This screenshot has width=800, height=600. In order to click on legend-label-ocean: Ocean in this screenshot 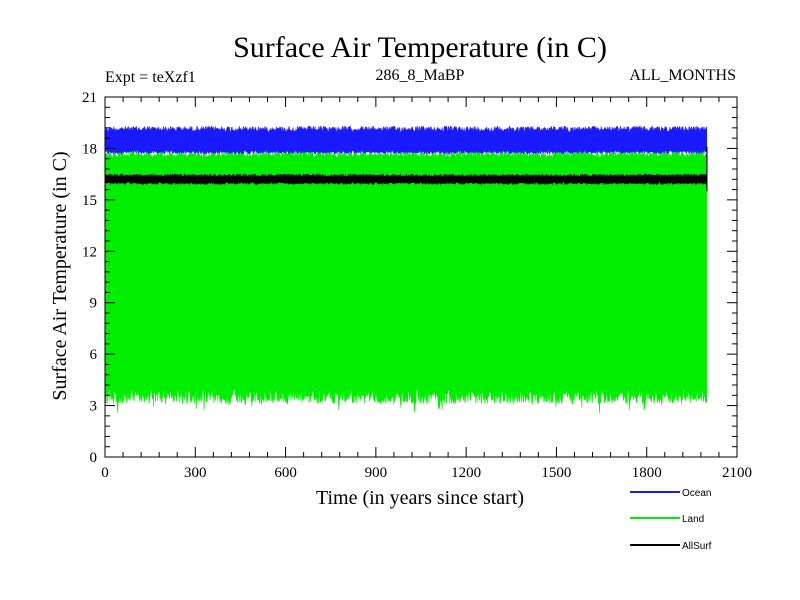, I will do `click(696, 493)`.